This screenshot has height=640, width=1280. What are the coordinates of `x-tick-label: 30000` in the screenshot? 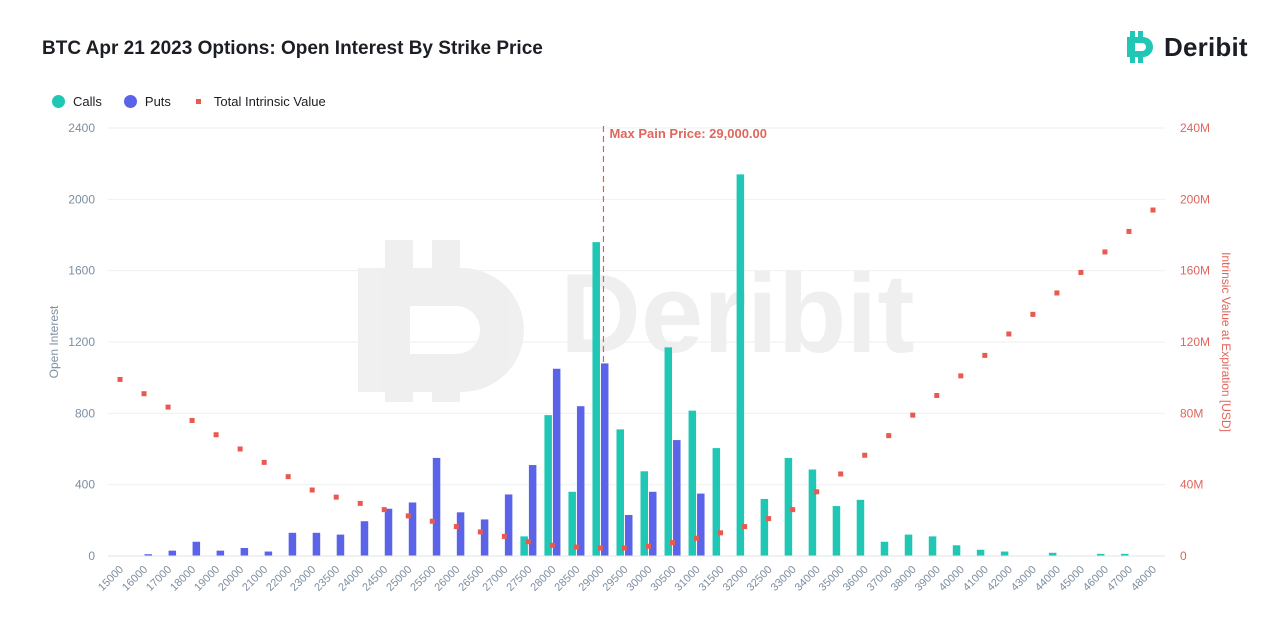 It's located at (640, 579).